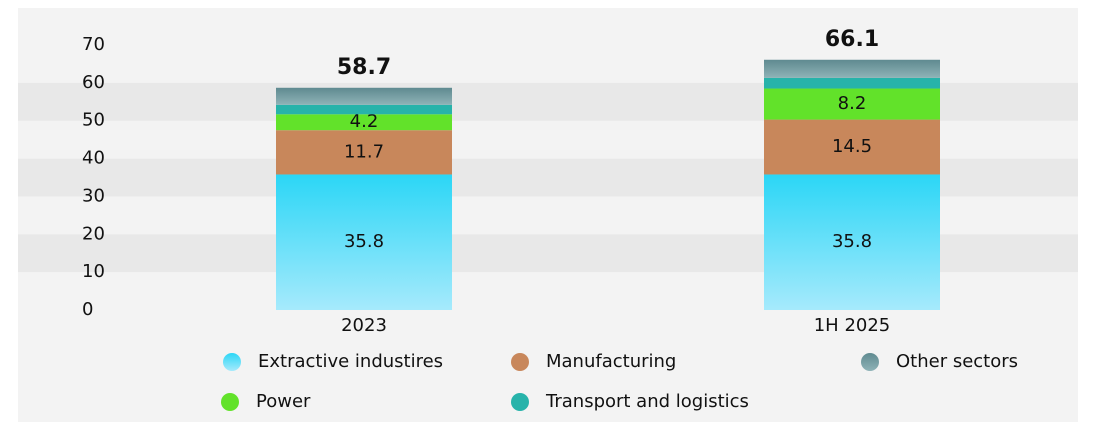 Image resolution: width=1093 pixels, height=422 pixels. I want to click on y-tick-label: 20, so click(93, 233).